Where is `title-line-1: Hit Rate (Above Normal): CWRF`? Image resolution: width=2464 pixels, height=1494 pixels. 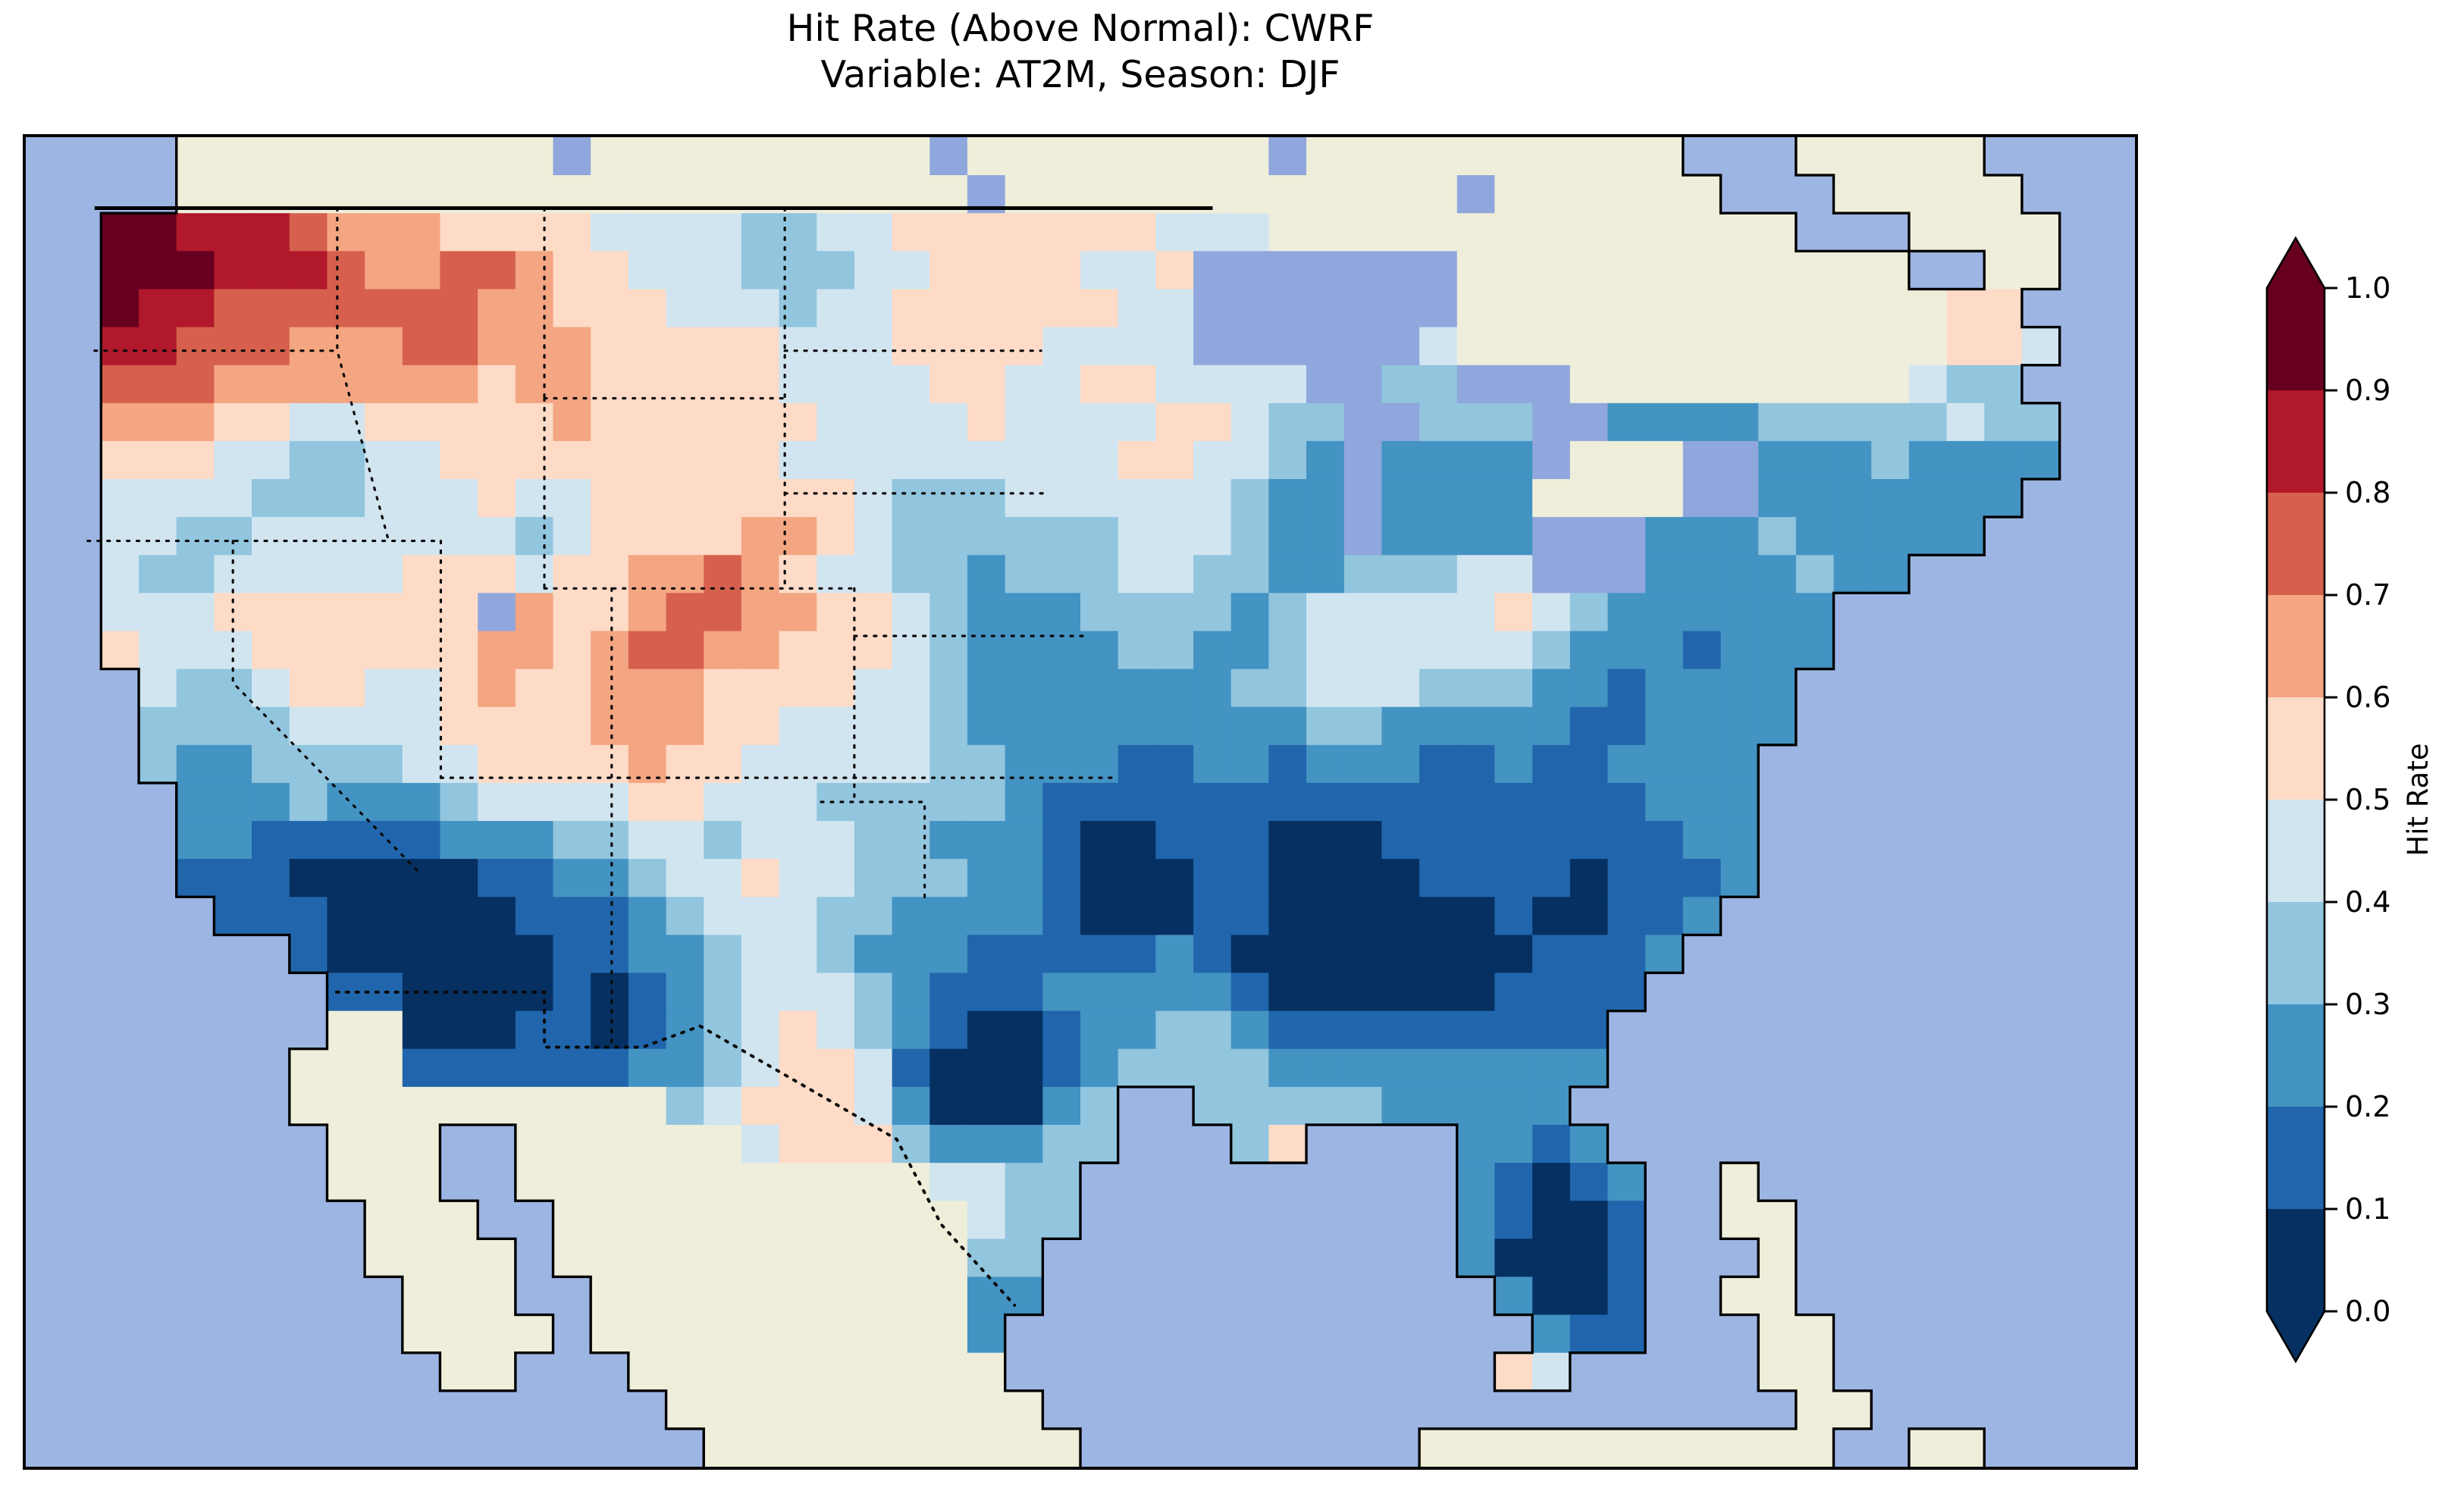
title-line-1: Hit Rate (Above Normal): CWRF is located at coordinates (1081, 28).